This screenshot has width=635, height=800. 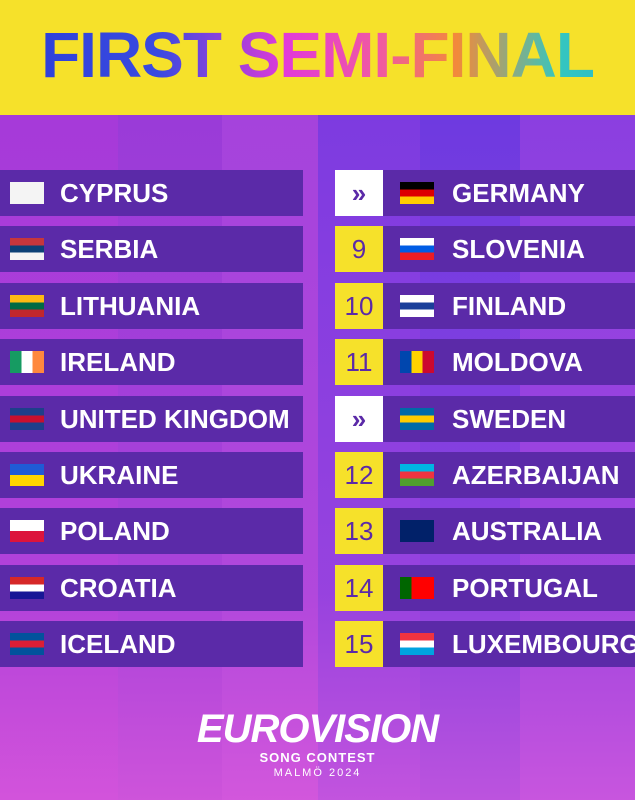 What do you see at coordinates (359, 305) in the screenshot?
I see `running-order-badge: 10` at bounding box center [359, 305].